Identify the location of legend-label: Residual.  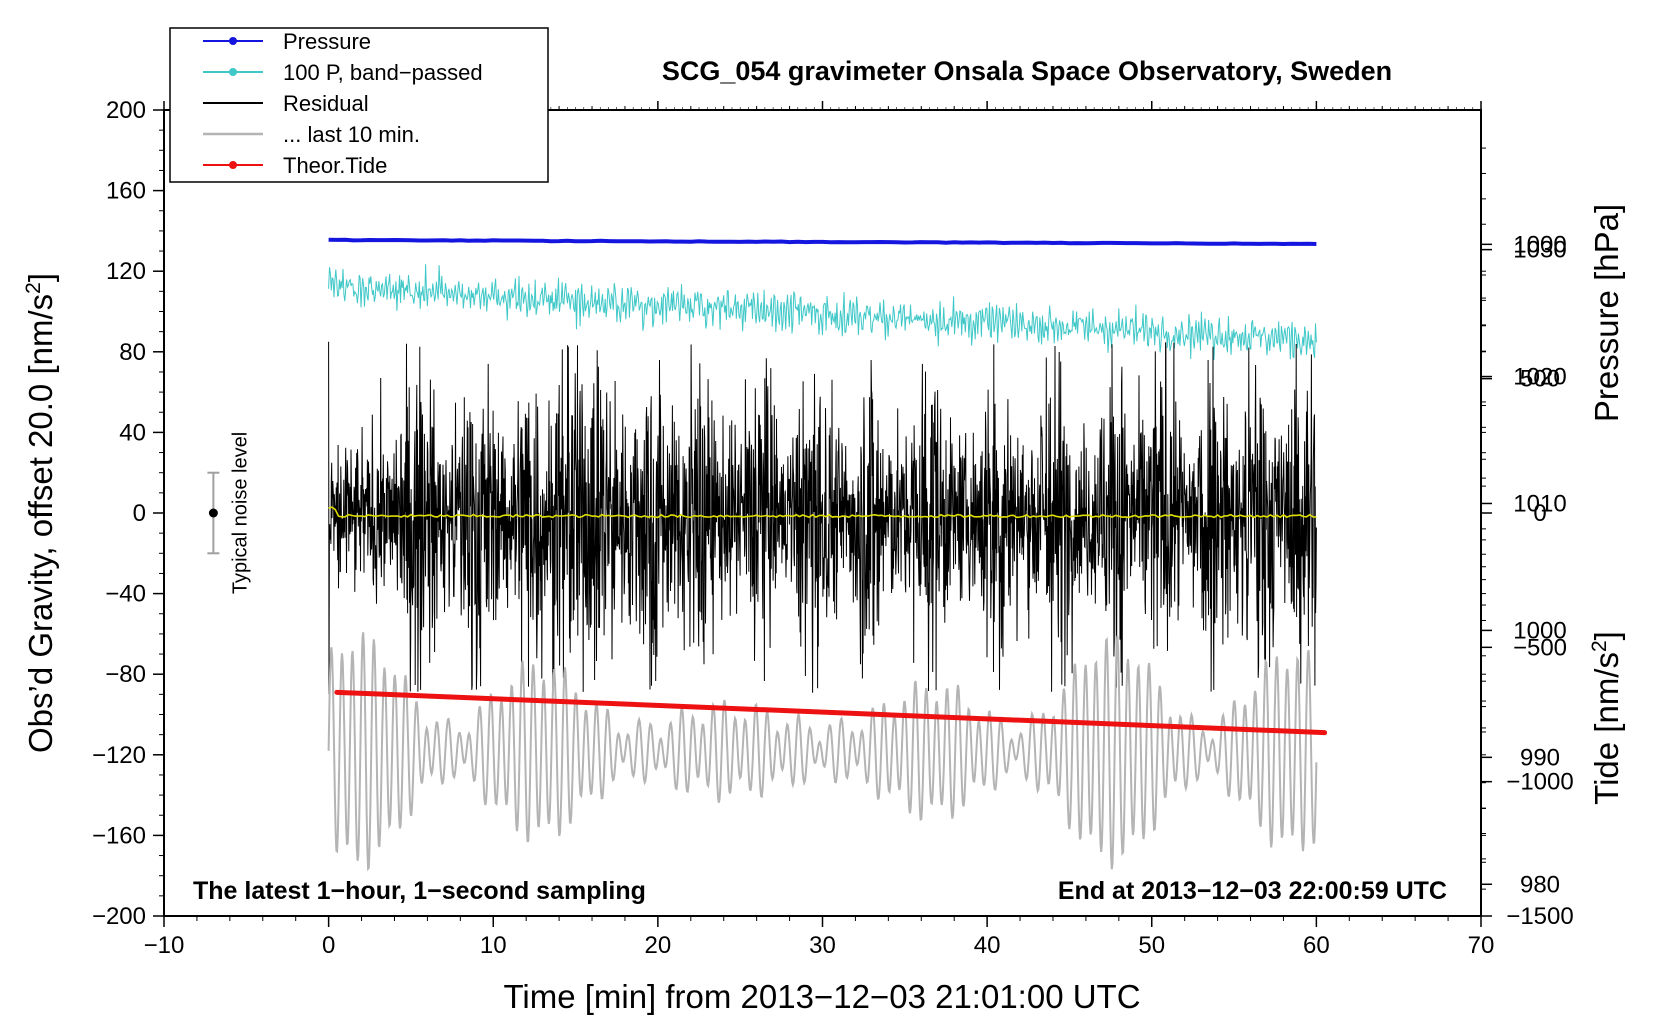
(326, 103).